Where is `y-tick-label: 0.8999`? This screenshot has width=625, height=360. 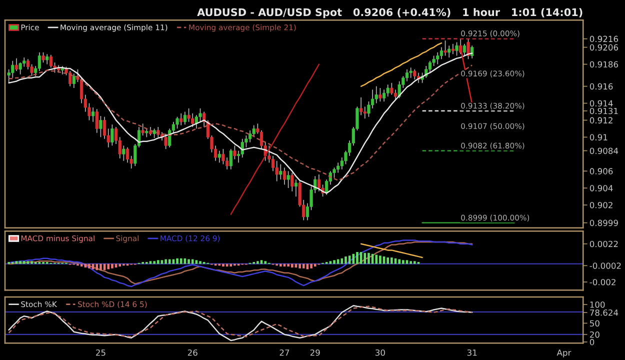 y-tick-label: 0.8999 is located at coordinates (604, 223).